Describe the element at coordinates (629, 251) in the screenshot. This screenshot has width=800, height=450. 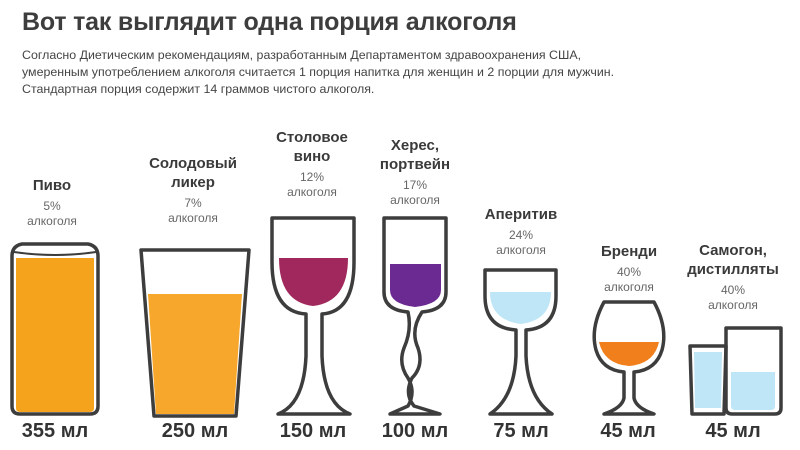
I see `drink-name: Бренди` at that location.